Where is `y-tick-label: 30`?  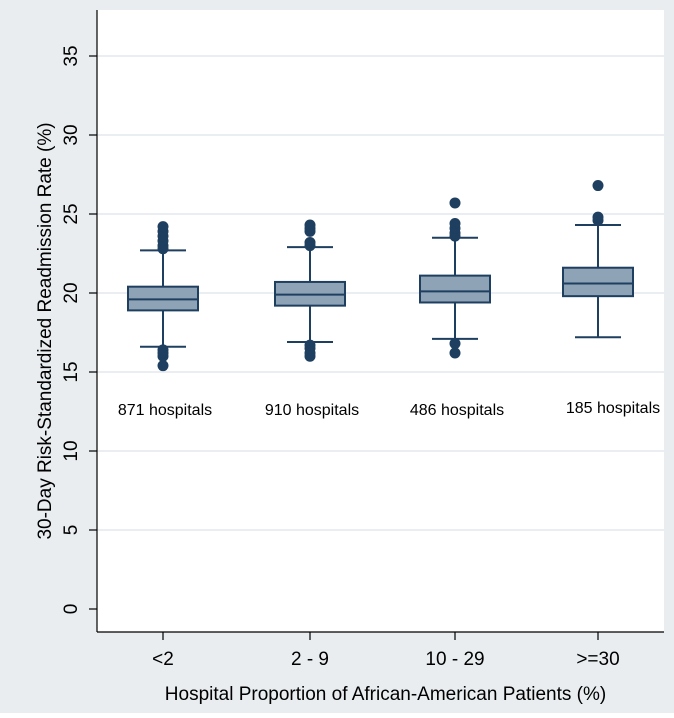
y-tick-label: 30 is located at coordinates (71, 134).